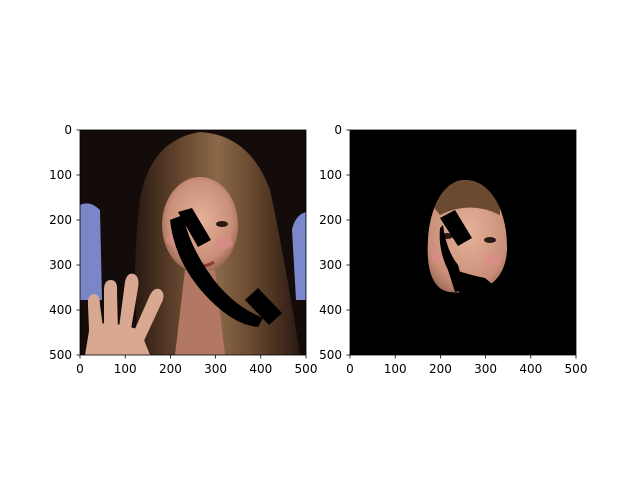 This screenshot has height=480, width=640. I want to click on left-y-tick-label: 300, so click(60, 265).